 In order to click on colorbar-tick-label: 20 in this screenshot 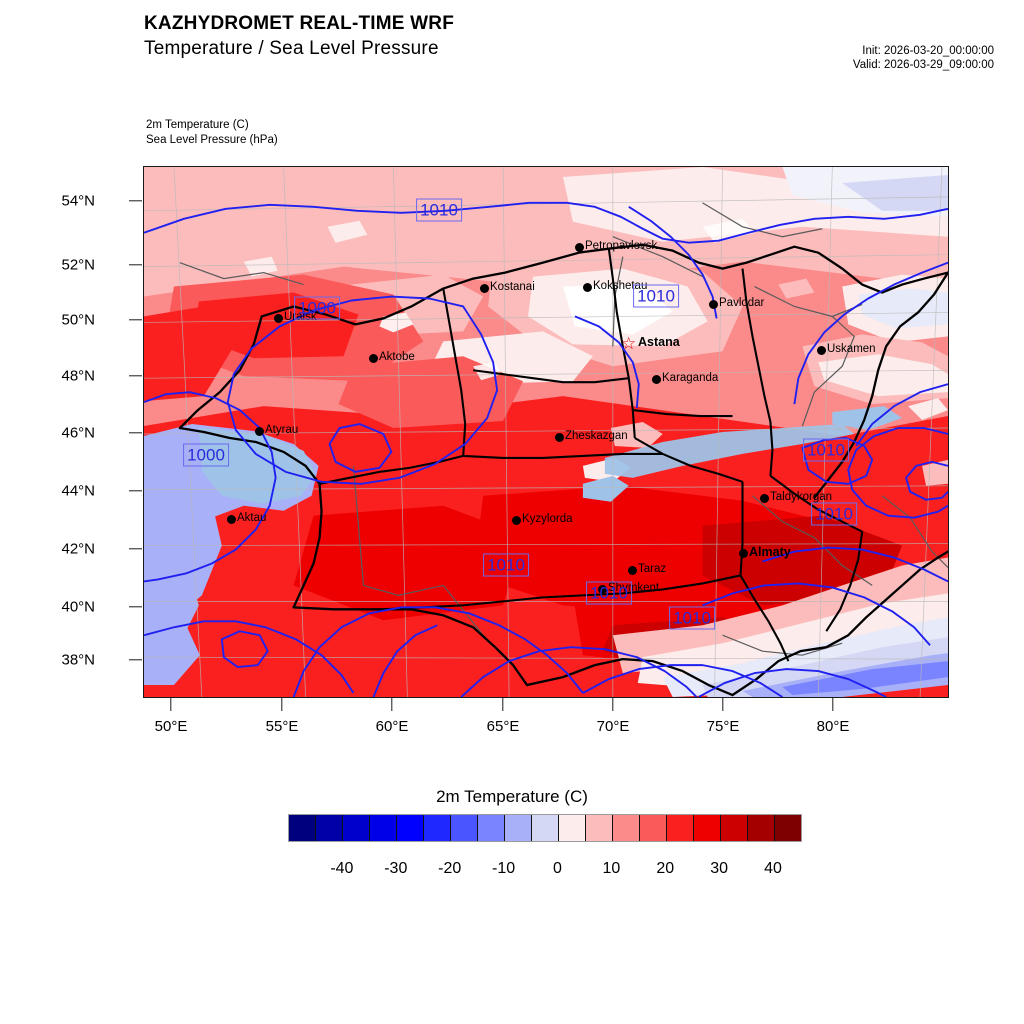, I will do `click(665, 868)`.